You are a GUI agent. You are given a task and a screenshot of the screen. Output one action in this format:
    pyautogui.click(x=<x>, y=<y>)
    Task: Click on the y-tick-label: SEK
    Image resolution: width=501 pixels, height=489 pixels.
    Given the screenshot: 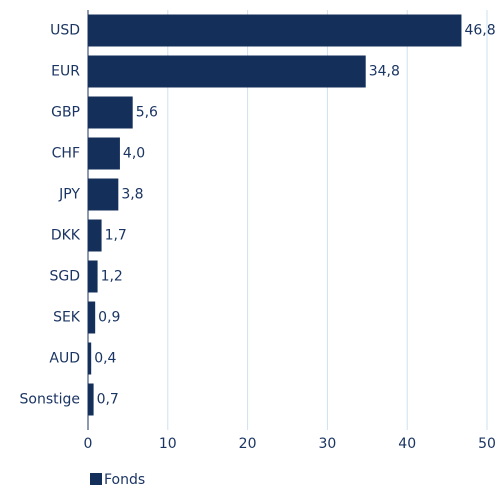 What is the action you would take?
    pyautogui.click(x=67, y=318)
    